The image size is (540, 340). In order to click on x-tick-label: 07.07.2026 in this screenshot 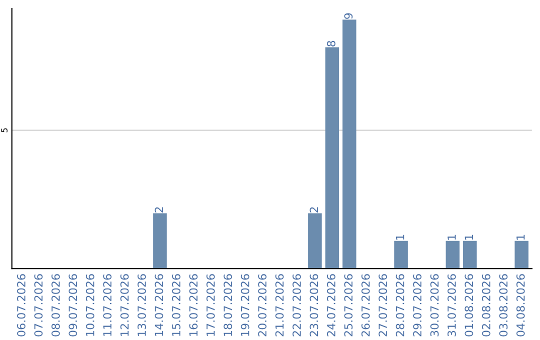, I will do `click(38, 305)`.